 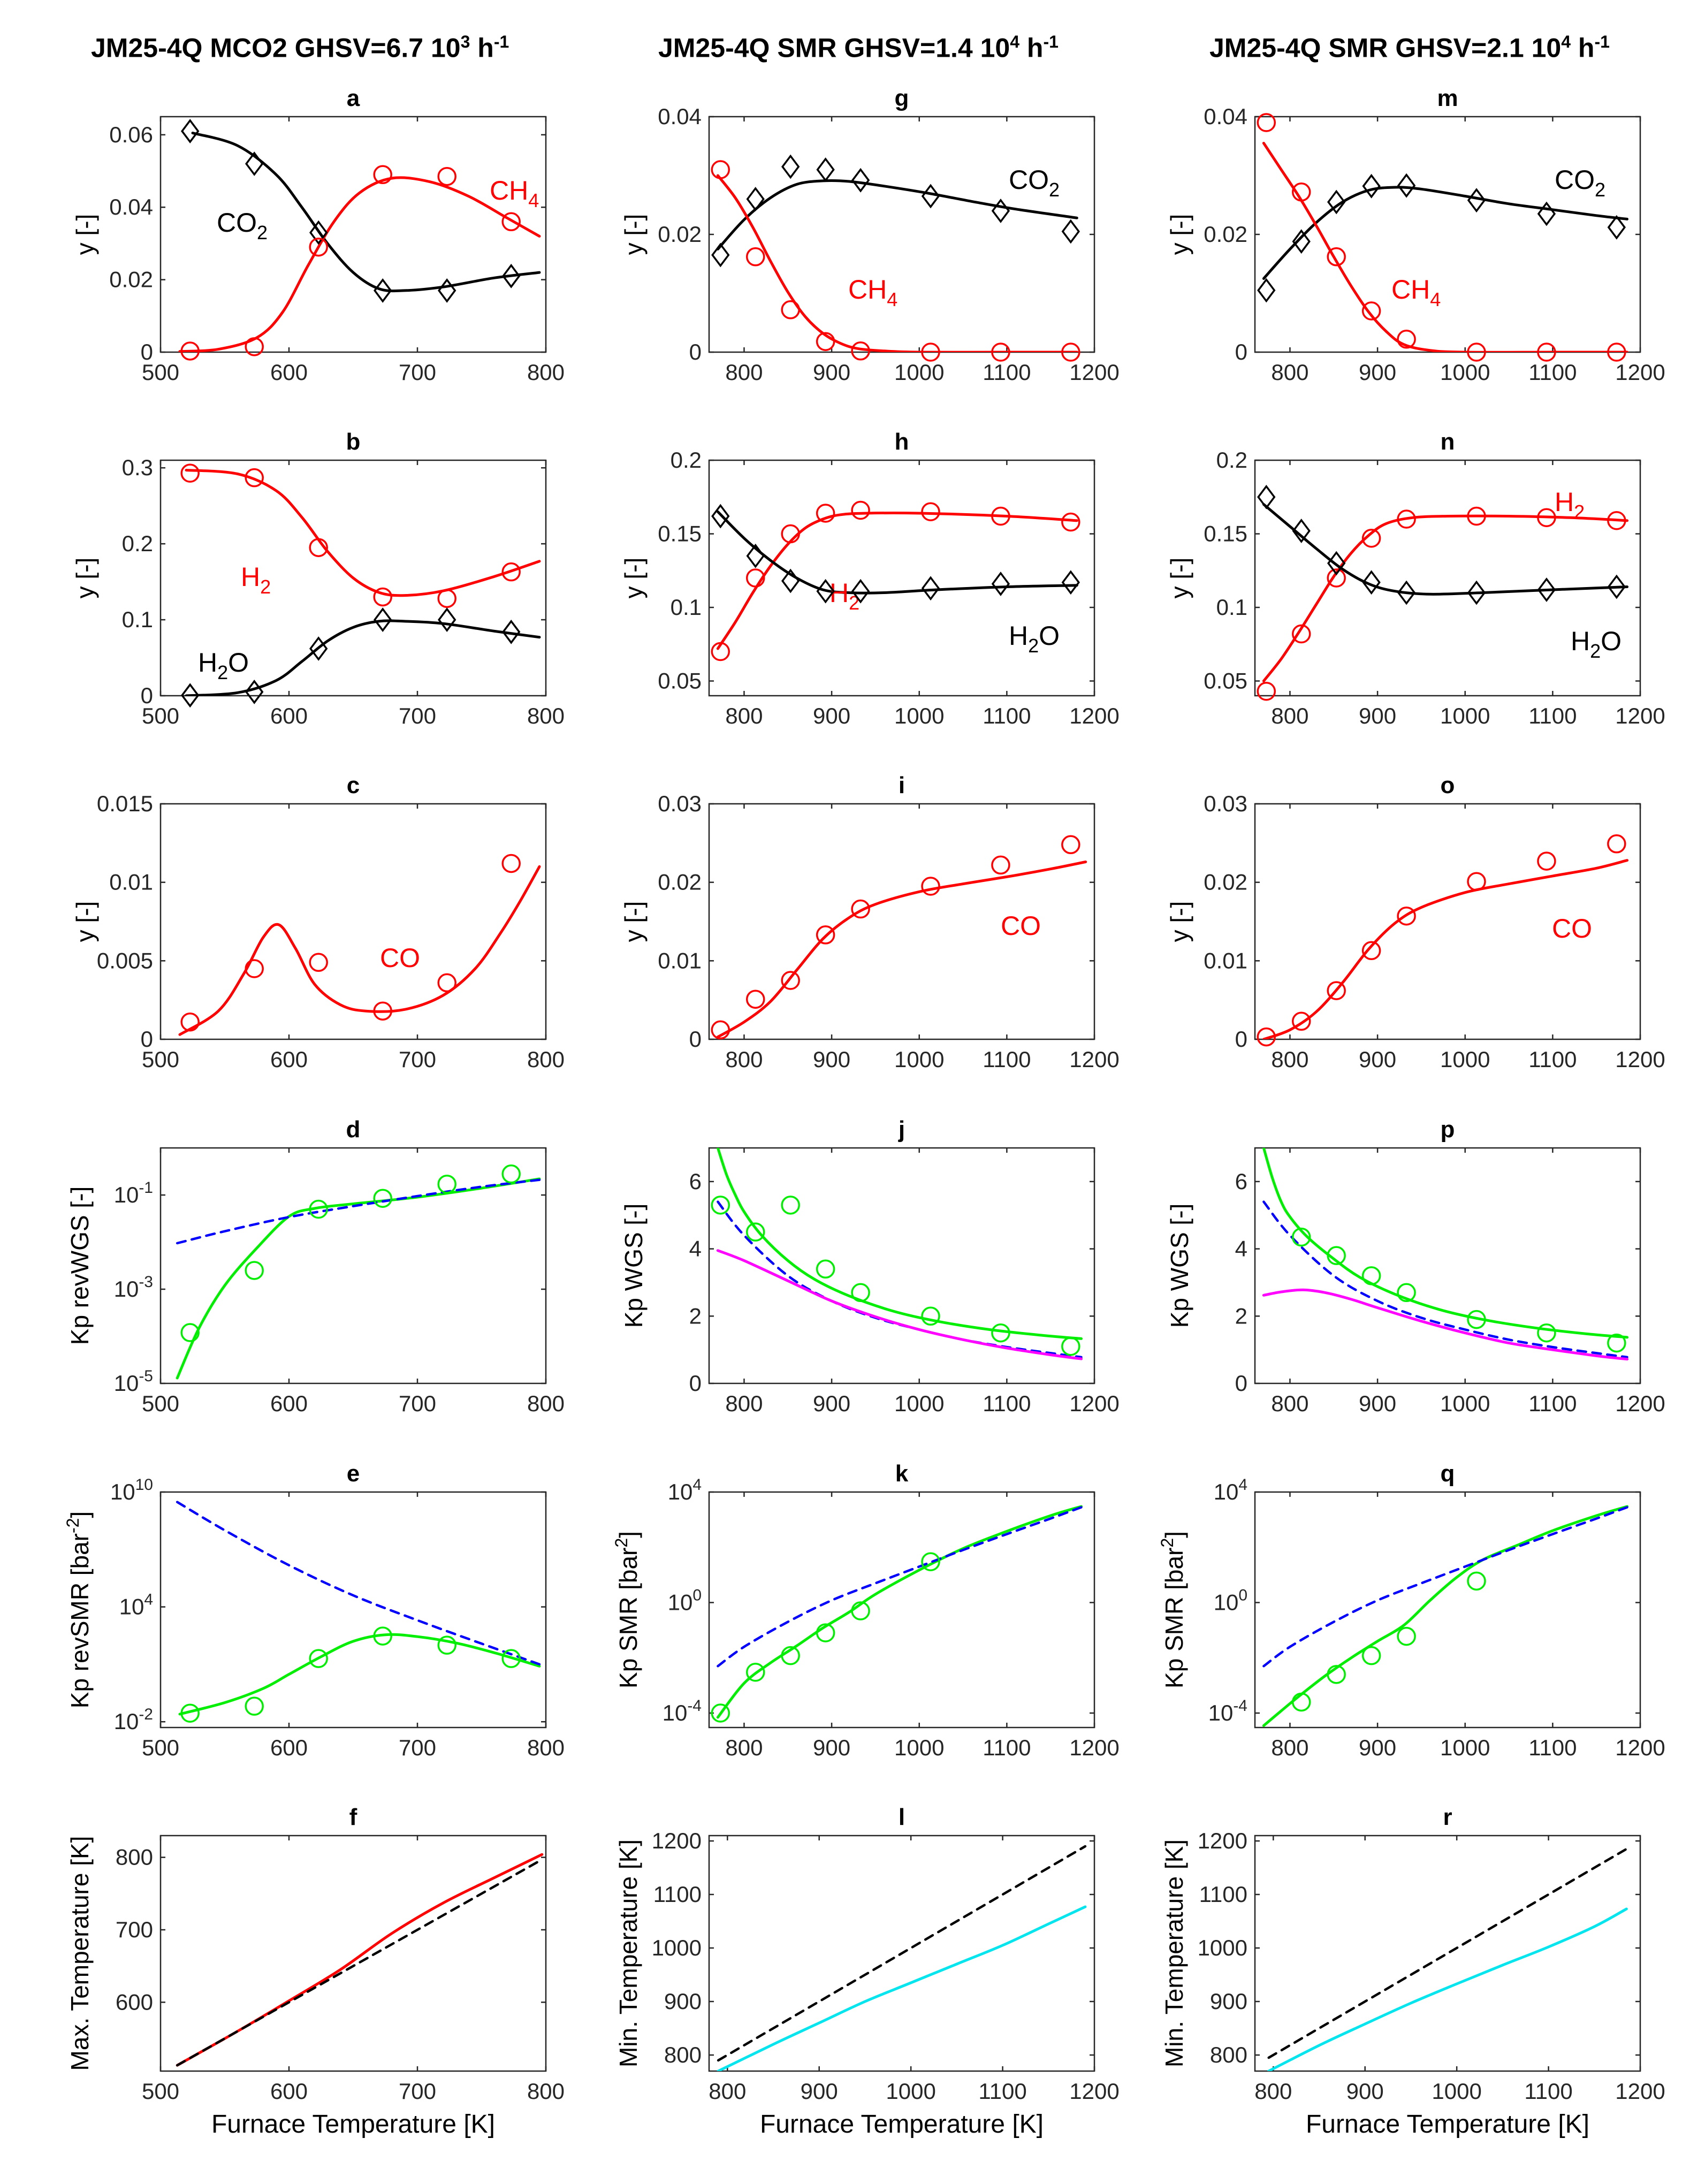 I want to click on series-line-e-kp-model, so click(x=359, y=1675).